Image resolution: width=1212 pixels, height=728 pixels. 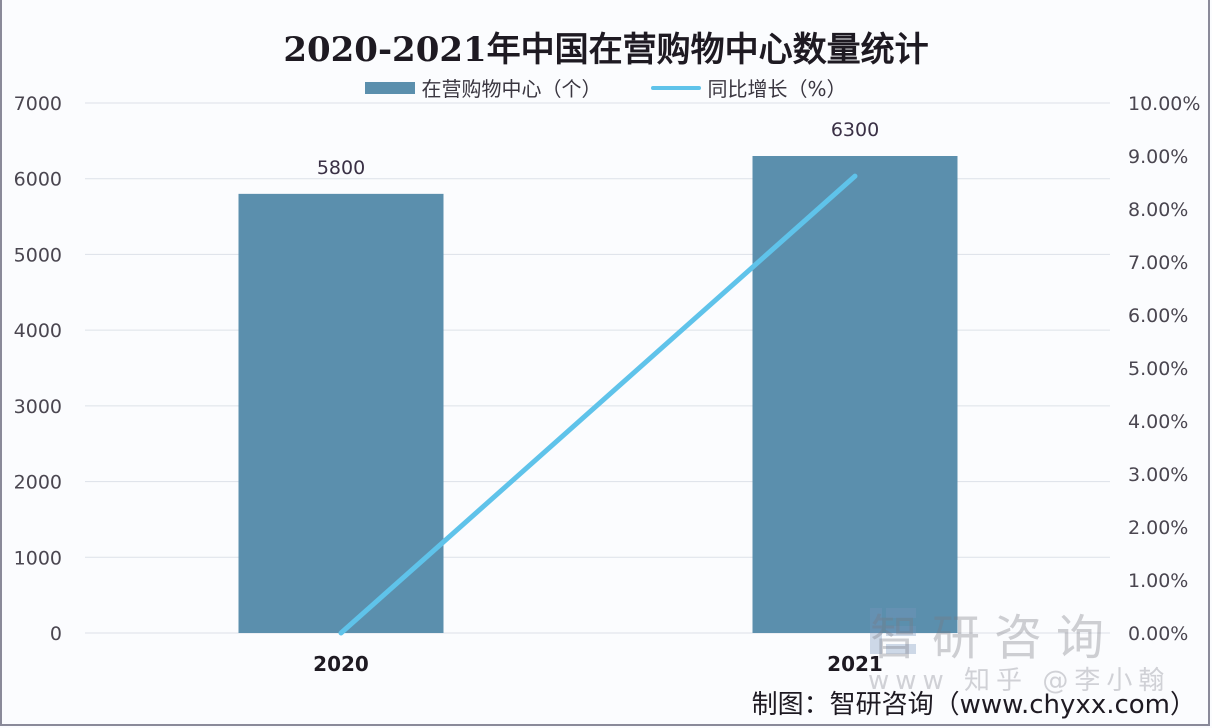 I want to click on y-right-tick: 7.00%, so click(x=1158, y=263).